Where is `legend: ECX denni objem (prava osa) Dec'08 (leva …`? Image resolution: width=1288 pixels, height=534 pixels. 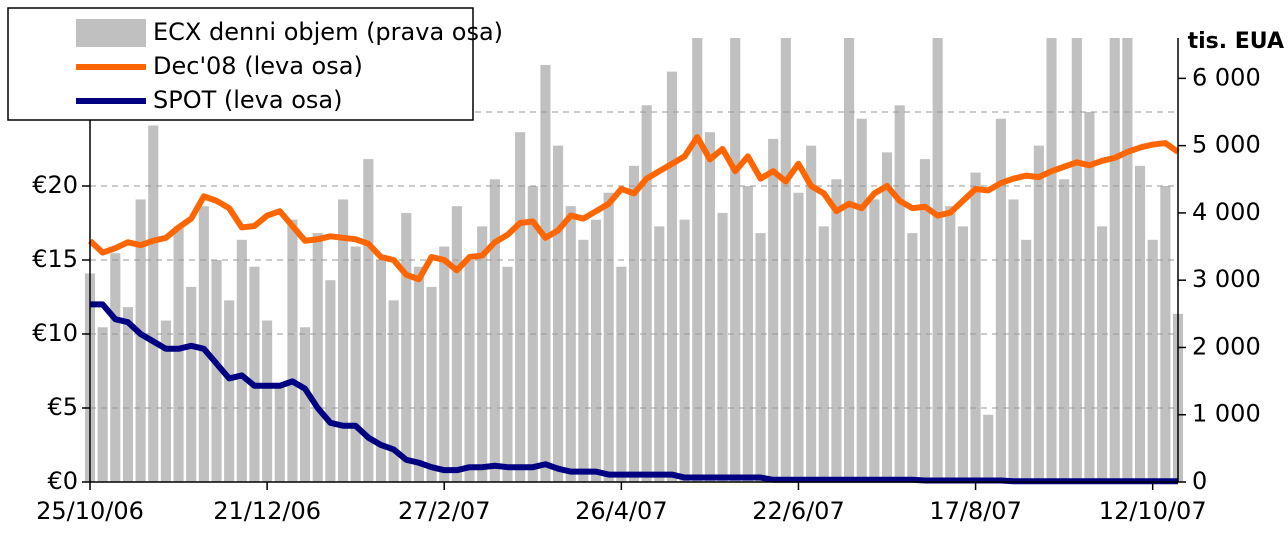 legend: ECX denni objem (prava osa) Dec'08 (leva … is located at coordinates (255, 64).